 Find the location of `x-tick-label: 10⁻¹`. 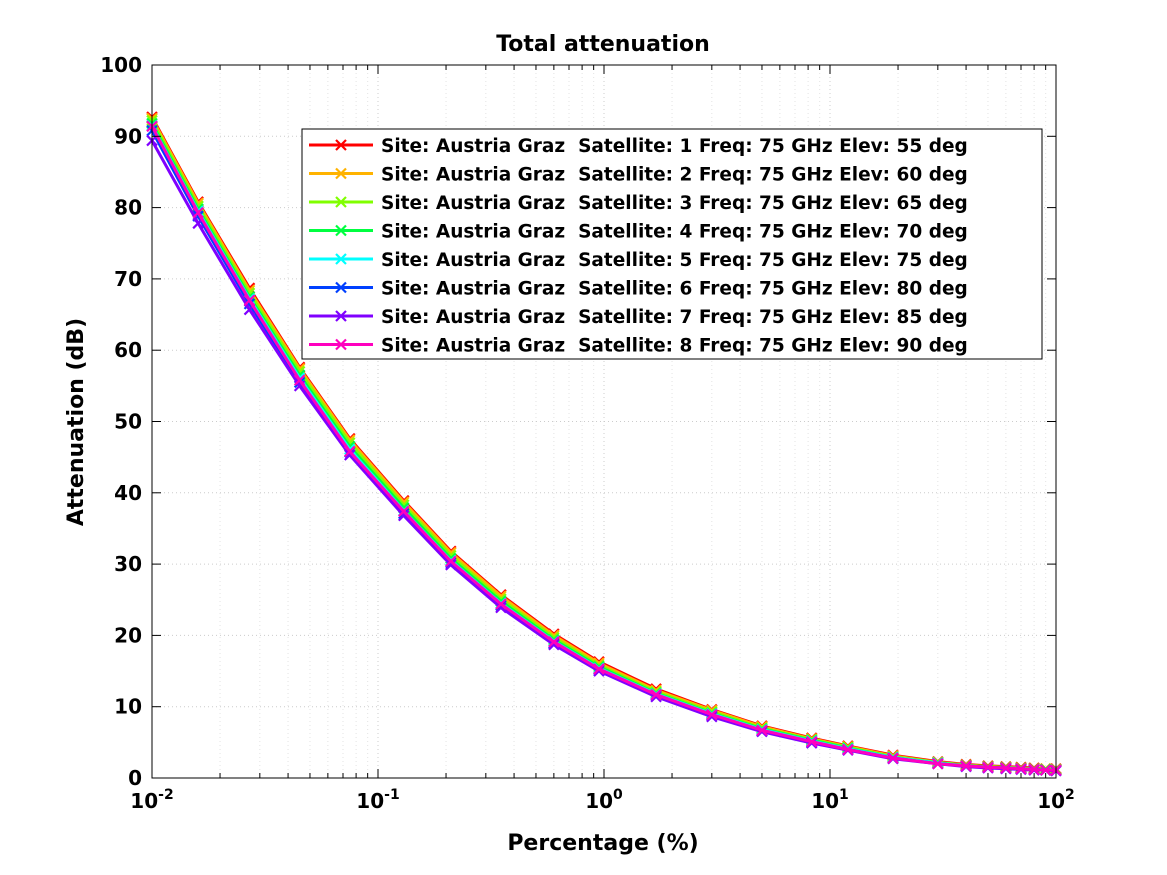

x-tick-label: 10⁻¹ is located at coordinates (377, 800).